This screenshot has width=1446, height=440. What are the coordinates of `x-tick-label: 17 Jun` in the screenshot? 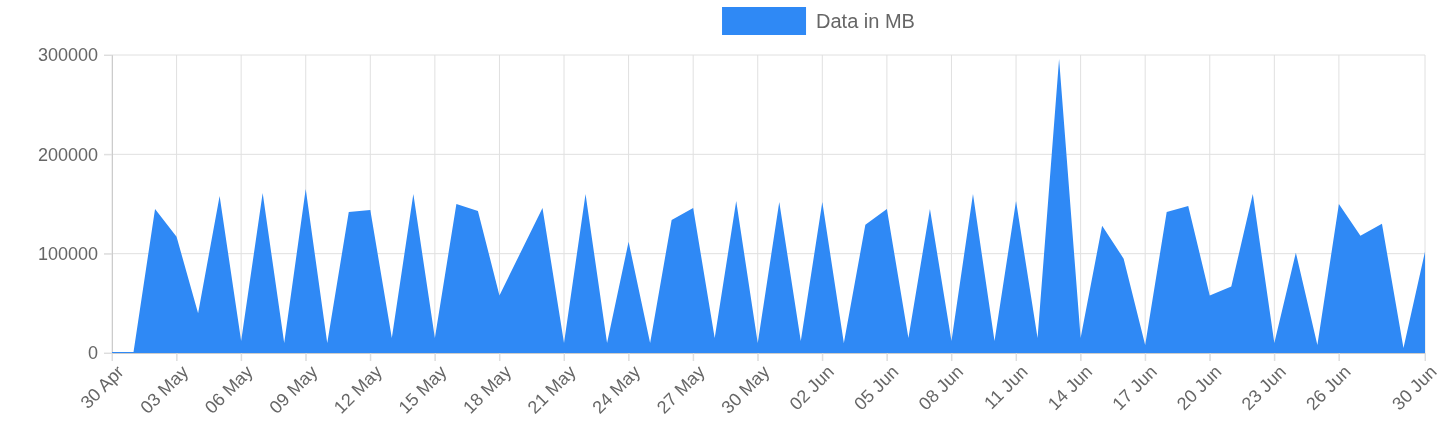 It's located at (1134, 387).